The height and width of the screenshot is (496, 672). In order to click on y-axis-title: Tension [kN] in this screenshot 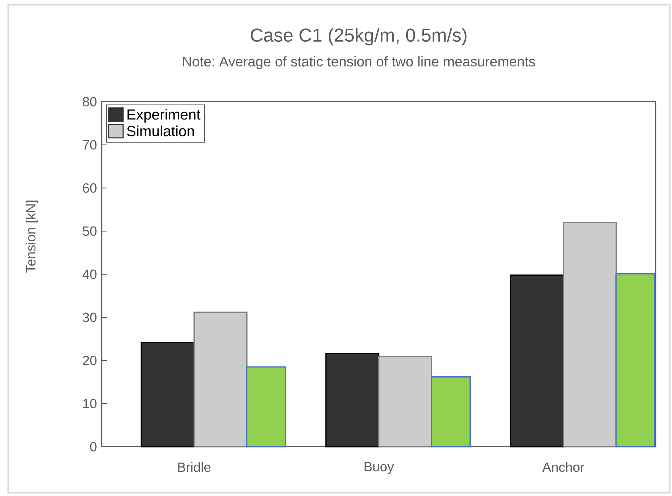, I will do `click(32, 236)`.